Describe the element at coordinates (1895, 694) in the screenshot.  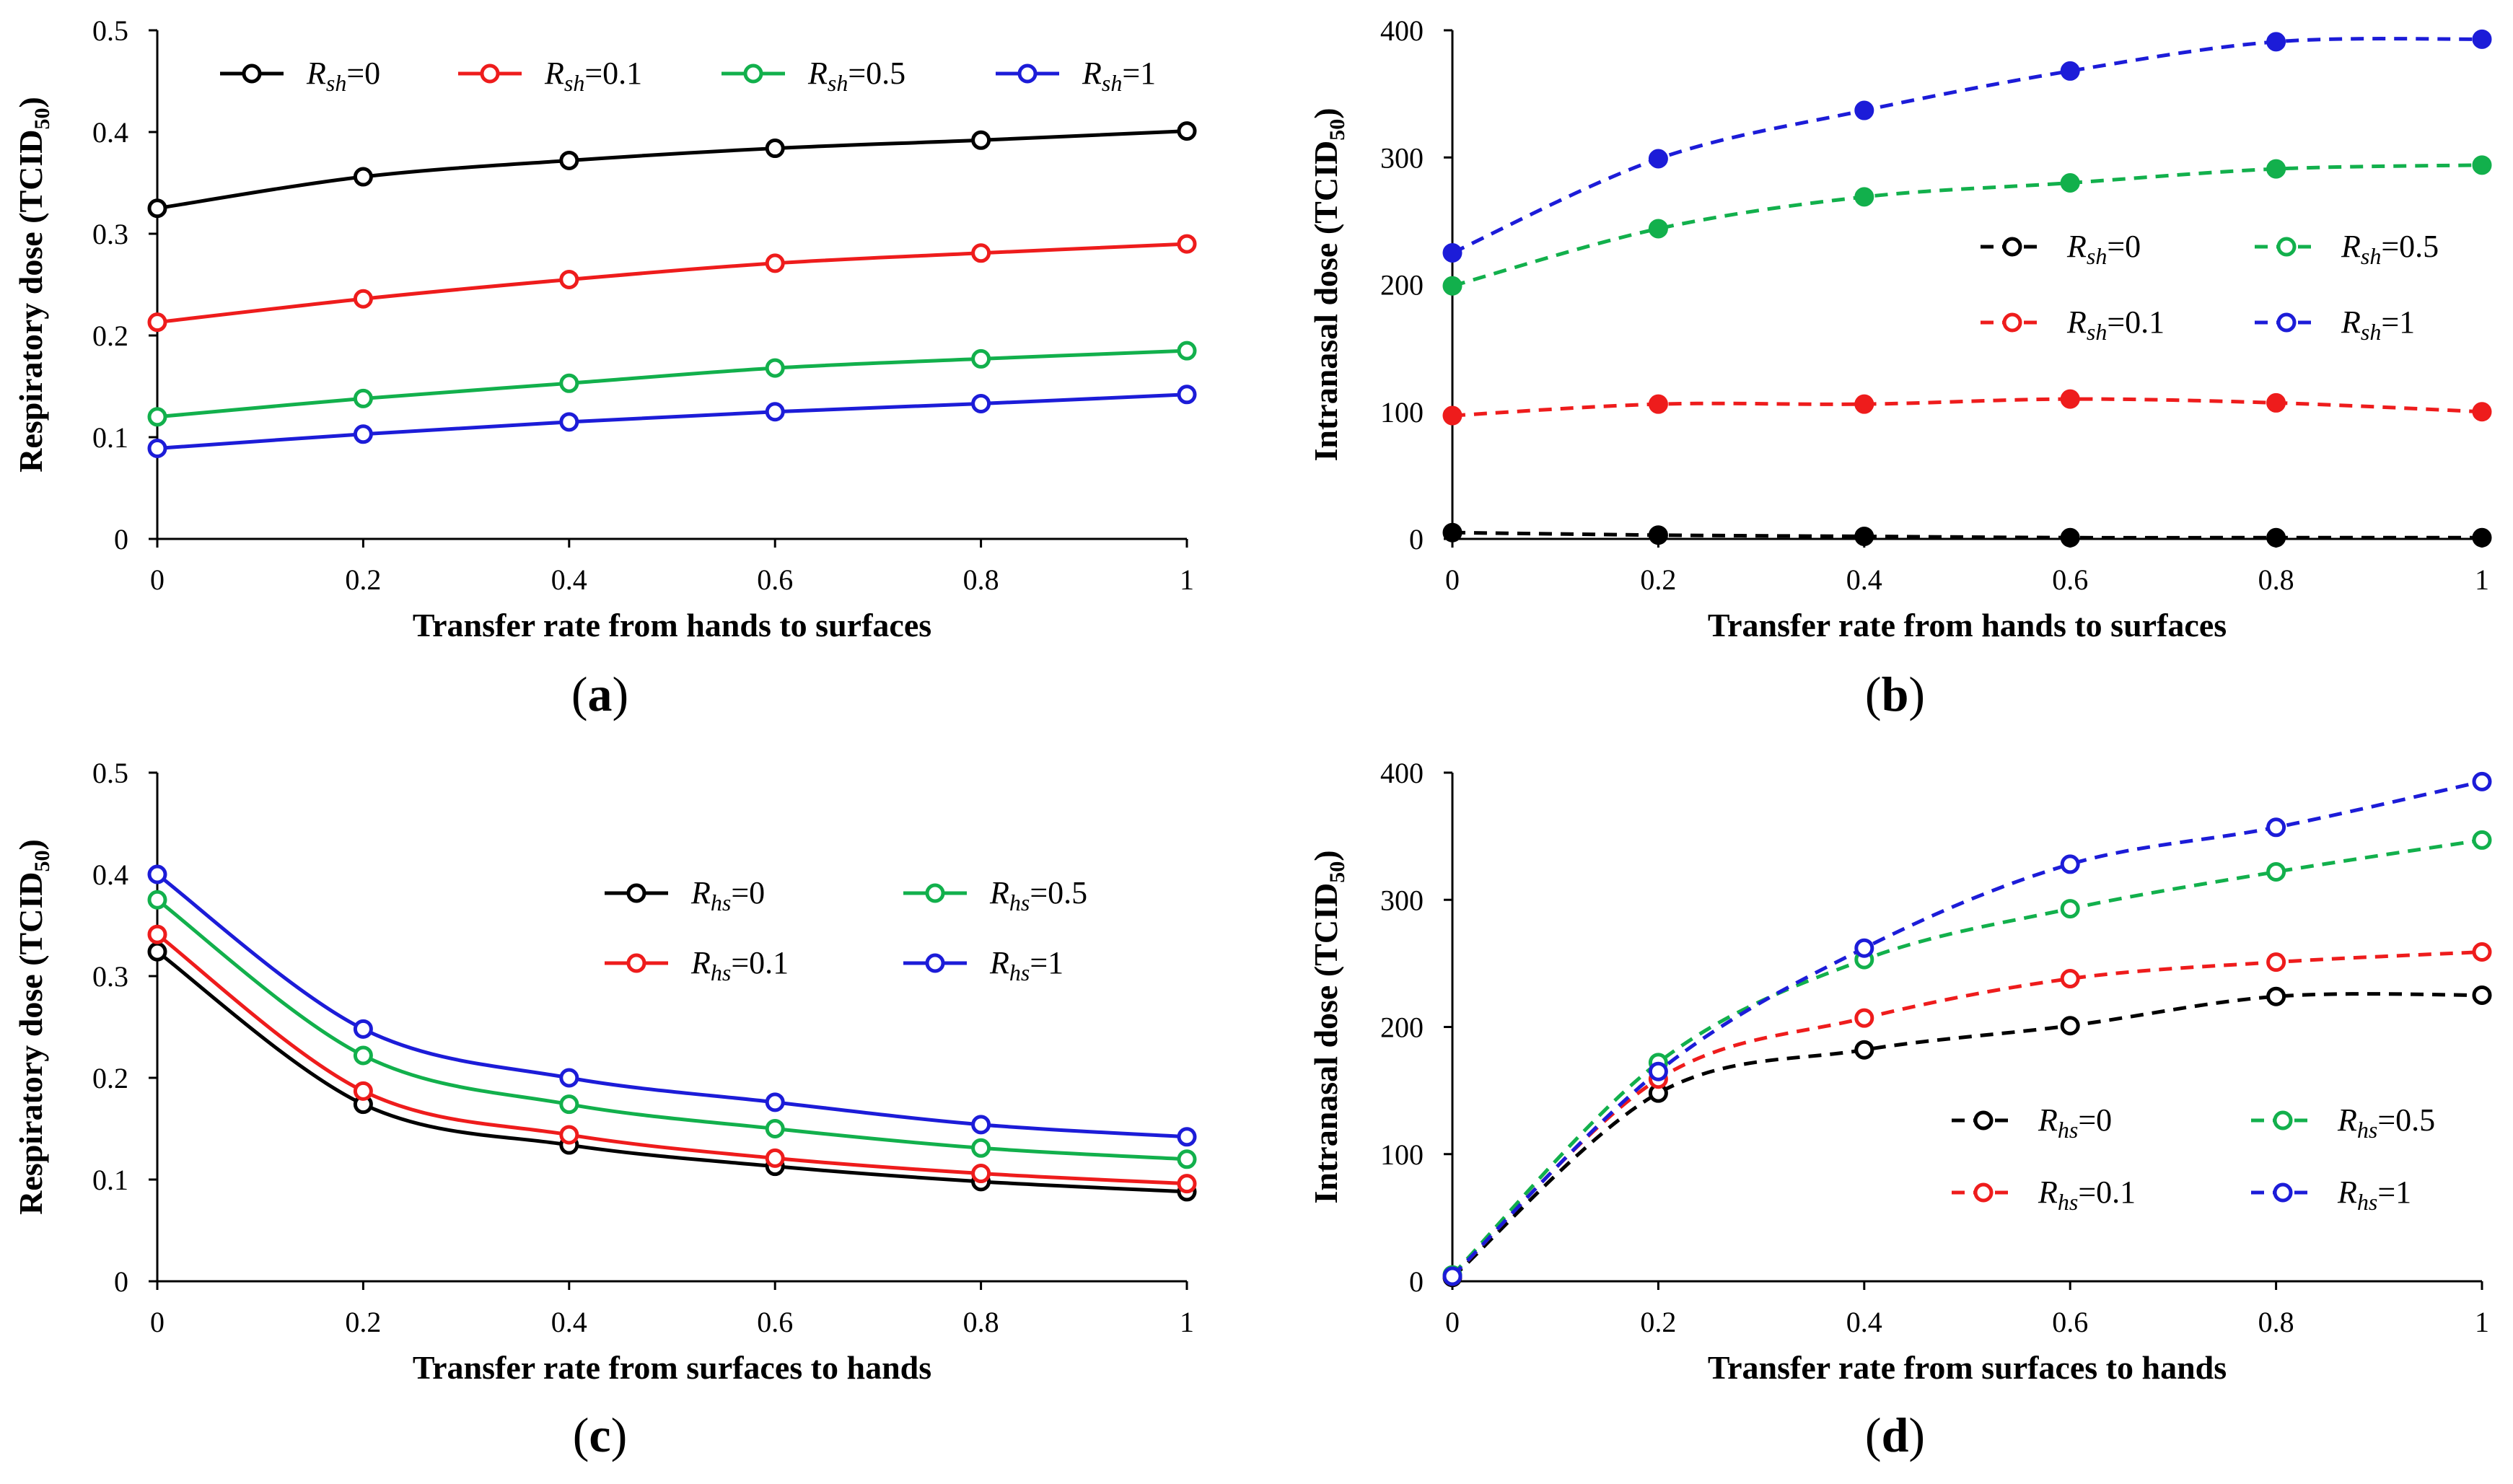
I see `panel-label-letter: b` at that location.